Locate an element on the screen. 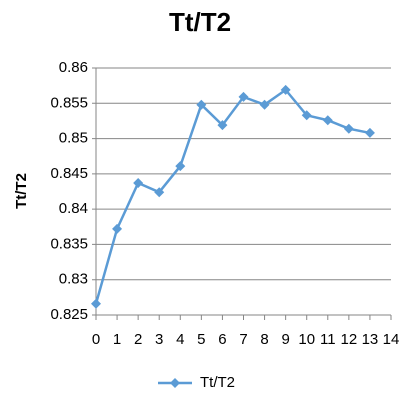 Image resolution: width=418 pixels, height=406 pixels. legend-label: Tt/T2 is located at coordinates (217, 382).